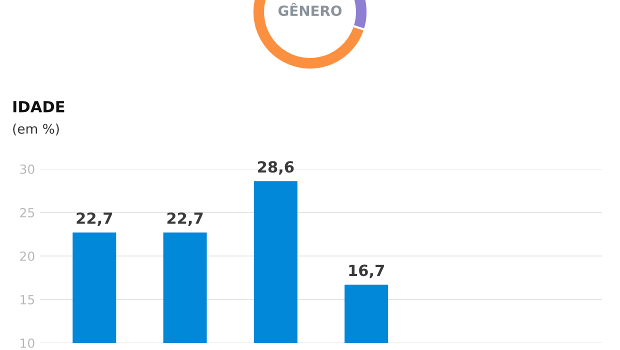 The height and width of the screenshot is (350, 620). Describe the element at coordinates (276, 168) in the screenshot. I see `data-label: 28,6` at that location.